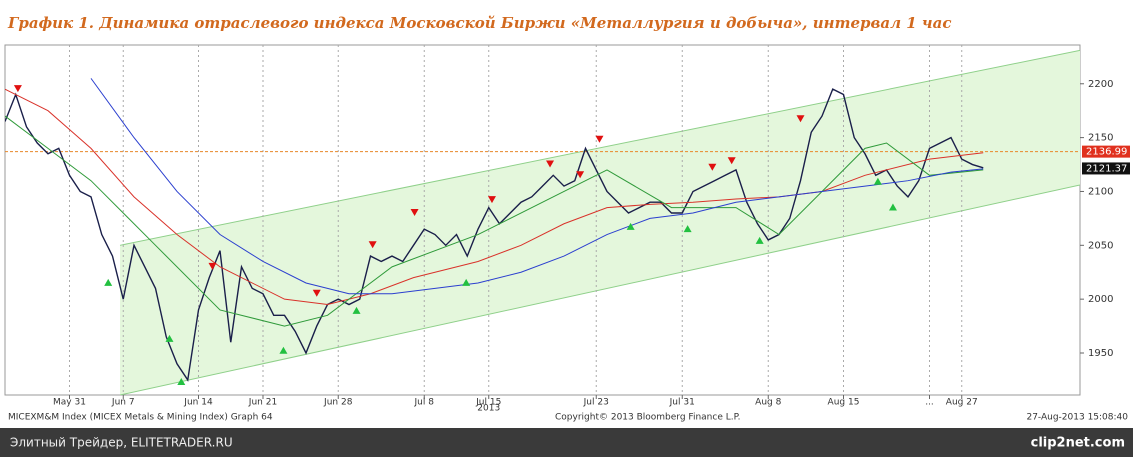  I want to click on year-label: 2013, so click(488, 409).